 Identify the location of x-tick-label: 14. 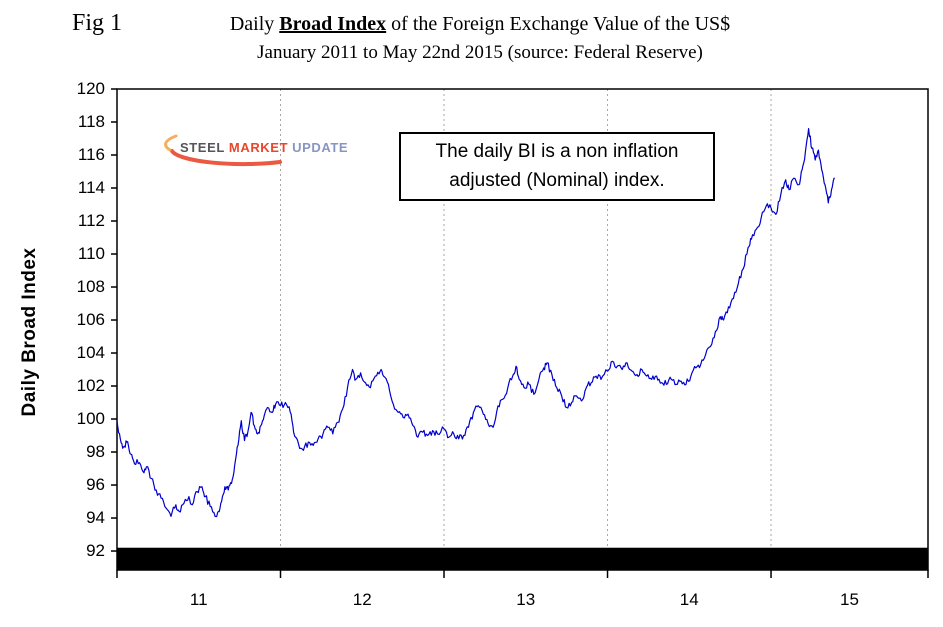
(689, 599).